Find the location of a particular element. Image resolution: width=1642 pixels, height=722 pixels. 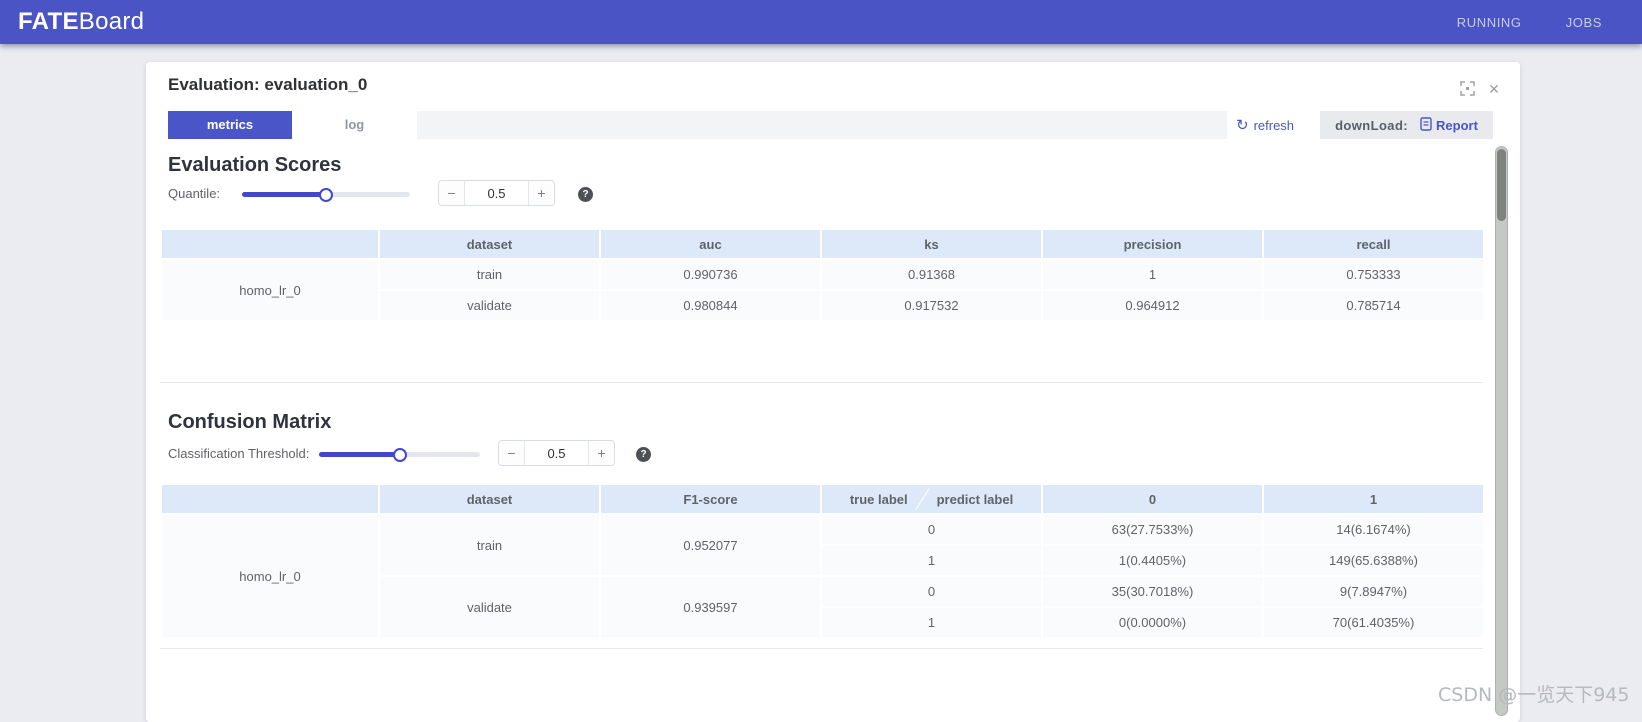

csdn-watermark: CSDN @一览天下945 is located at coordinates (1534, 695).